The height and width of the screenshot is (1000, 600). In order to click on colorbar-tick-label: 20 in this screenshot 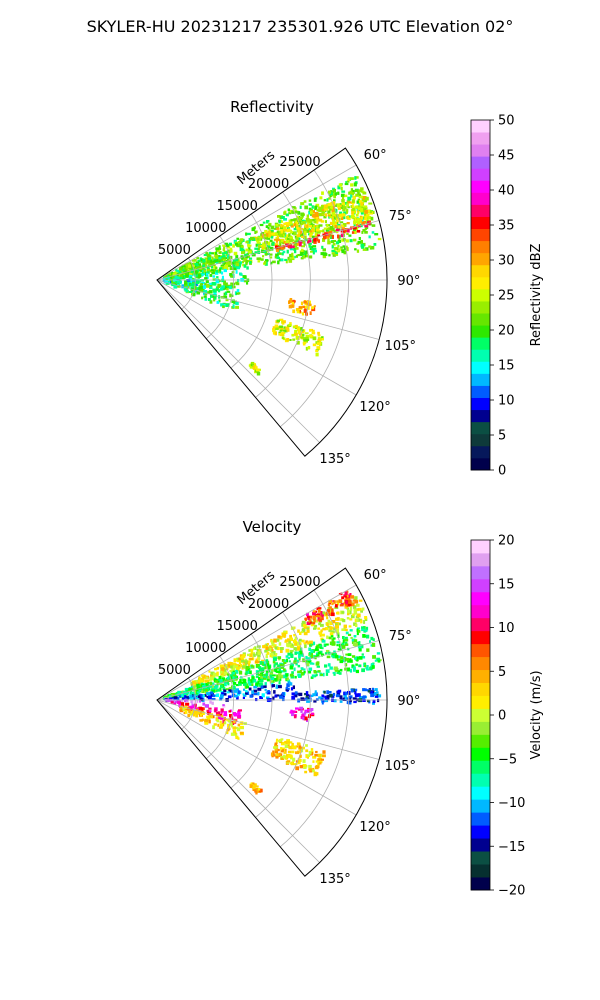, I will do `click(506, 331)`.